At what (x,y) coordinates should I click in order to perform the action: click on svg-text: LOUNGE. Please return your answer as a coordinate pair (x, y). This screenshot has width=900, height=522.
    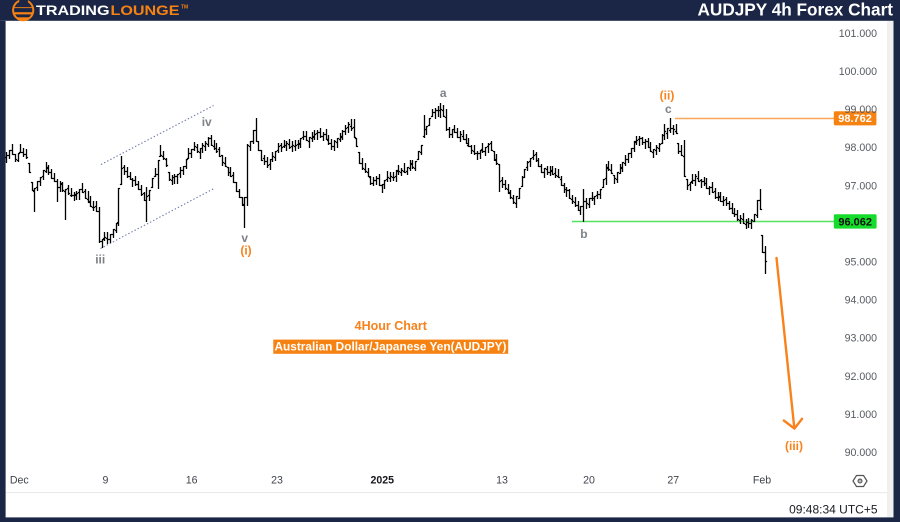
    Looking at the image, I should click on (145, 10).